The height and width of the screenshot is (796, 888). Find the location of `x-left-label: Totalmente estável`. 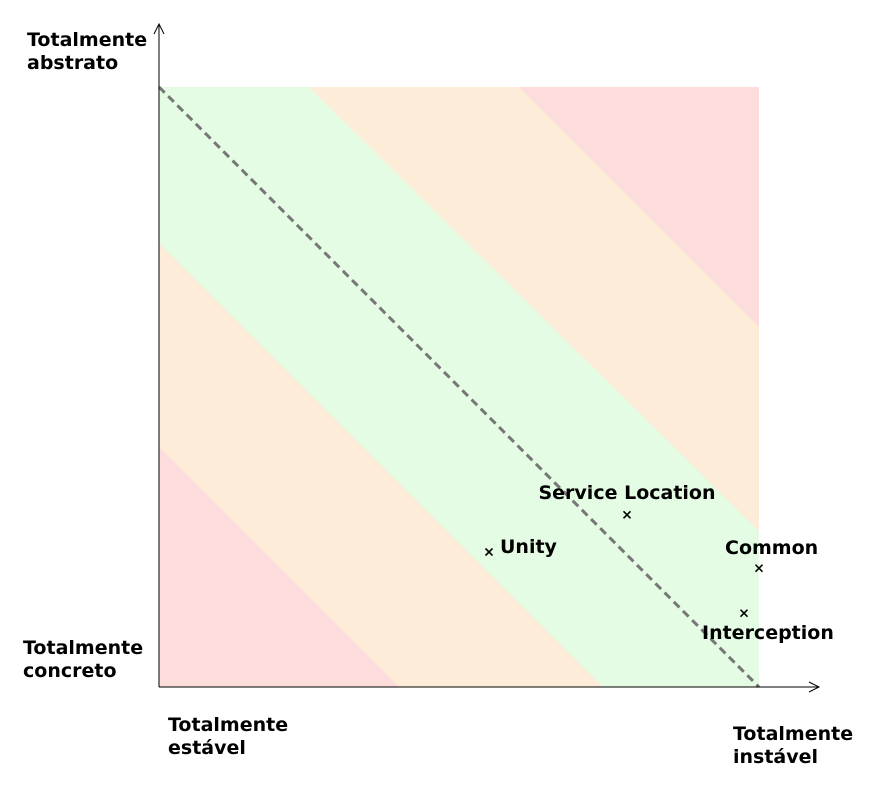

x-left-label: Totalmente estável is located at coordinates (231, 736).